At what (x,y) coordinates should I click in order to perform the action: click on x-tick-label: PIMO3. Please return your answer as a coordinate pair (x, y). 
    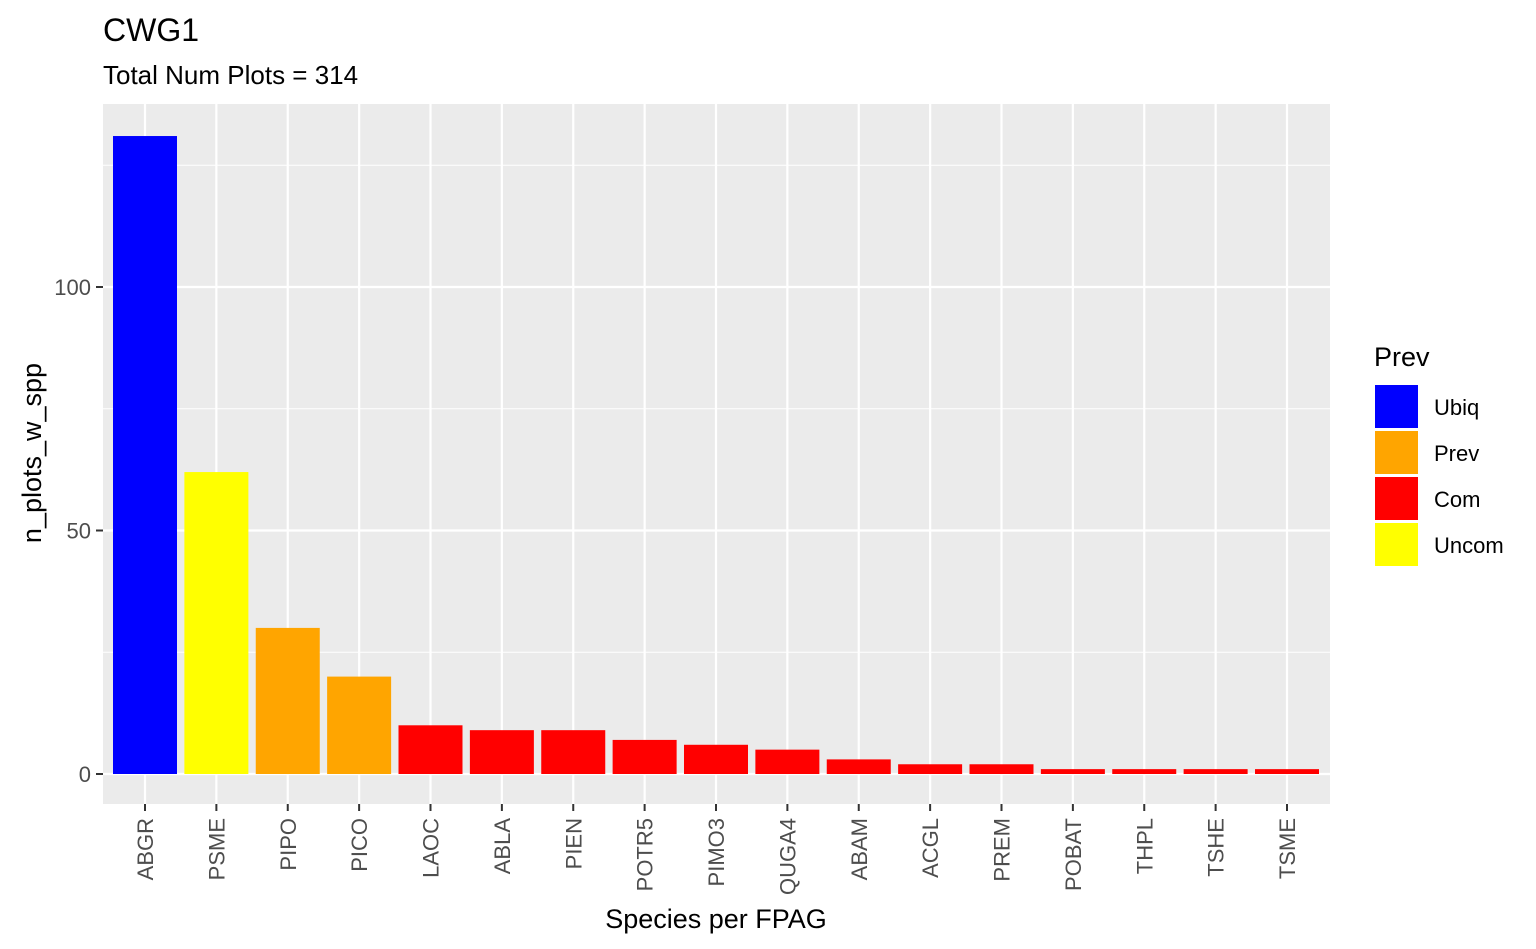
    Looking at the image, I should click on (716, 852).